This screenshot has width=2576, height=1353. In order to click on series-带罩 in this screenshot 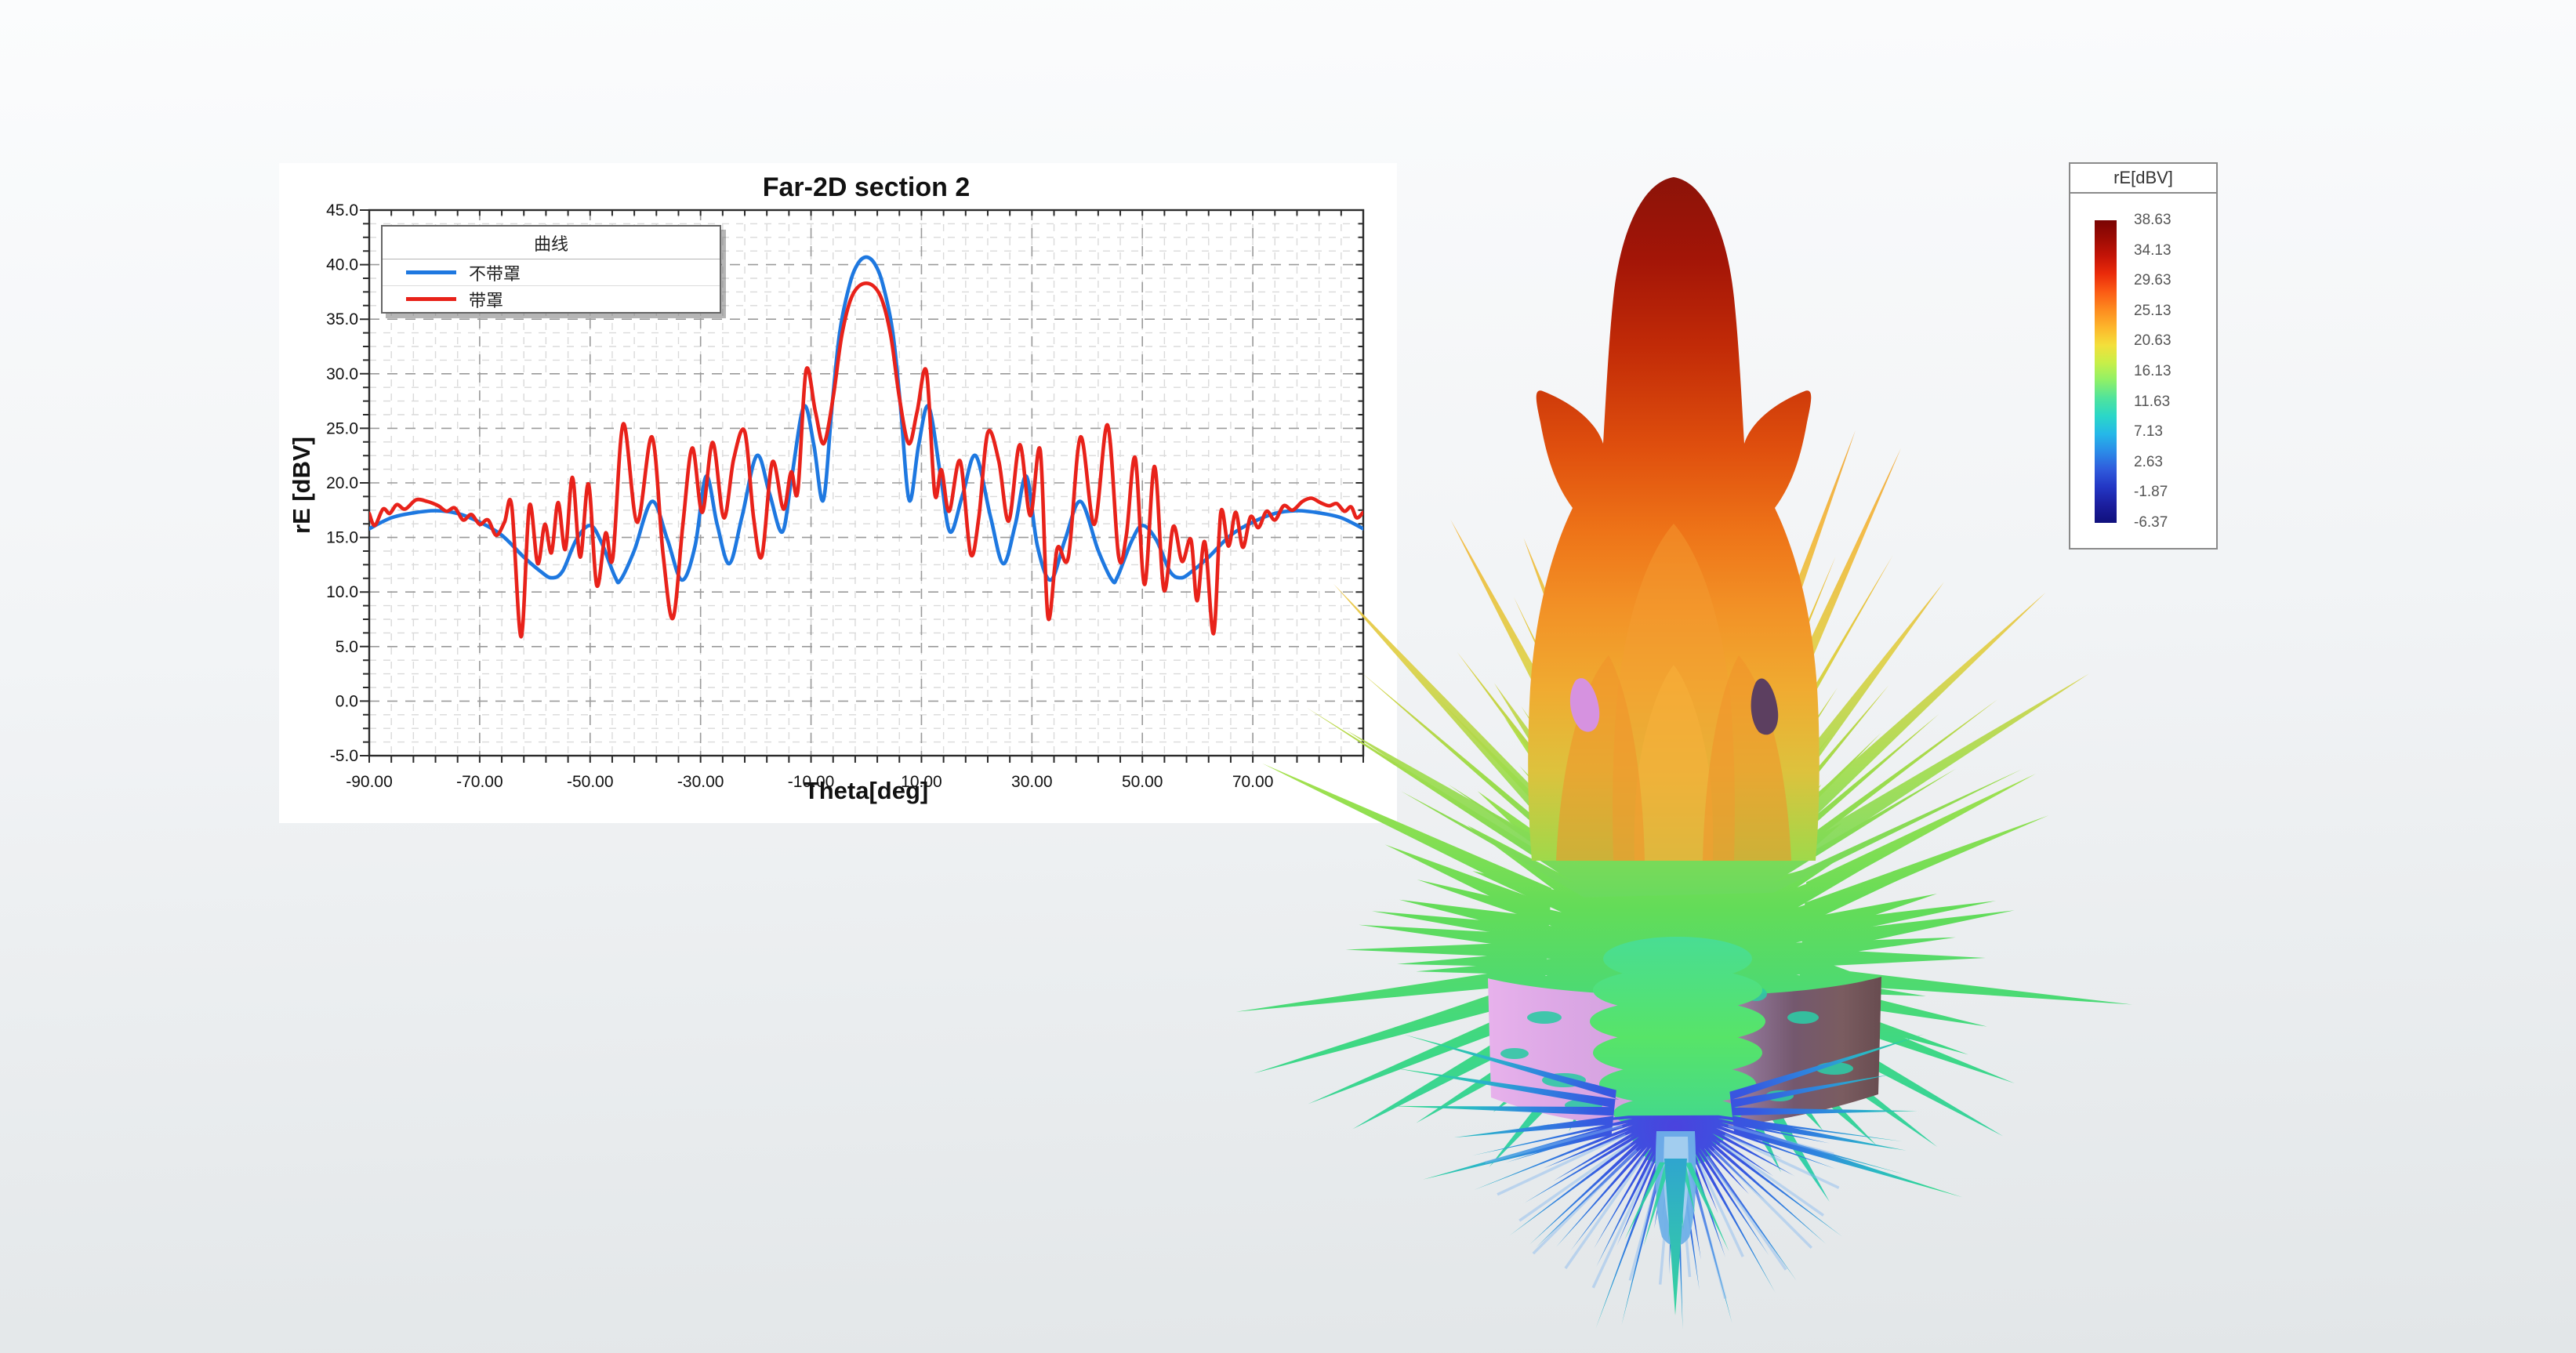, I will do `click(866, 460)`.